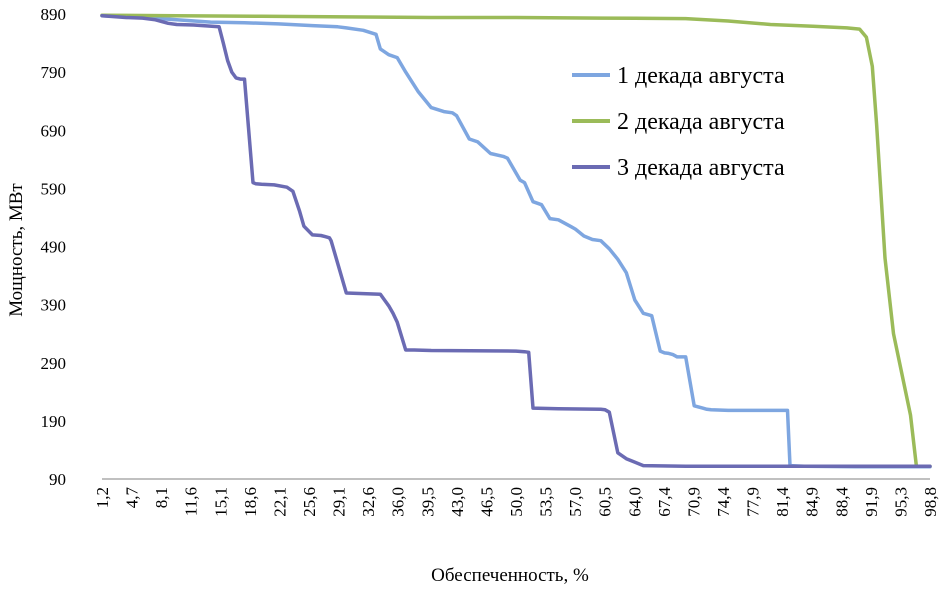 This screenshot has width=949, height=590. I want to click on x-tick-label: 43,0, so click(457, 502).